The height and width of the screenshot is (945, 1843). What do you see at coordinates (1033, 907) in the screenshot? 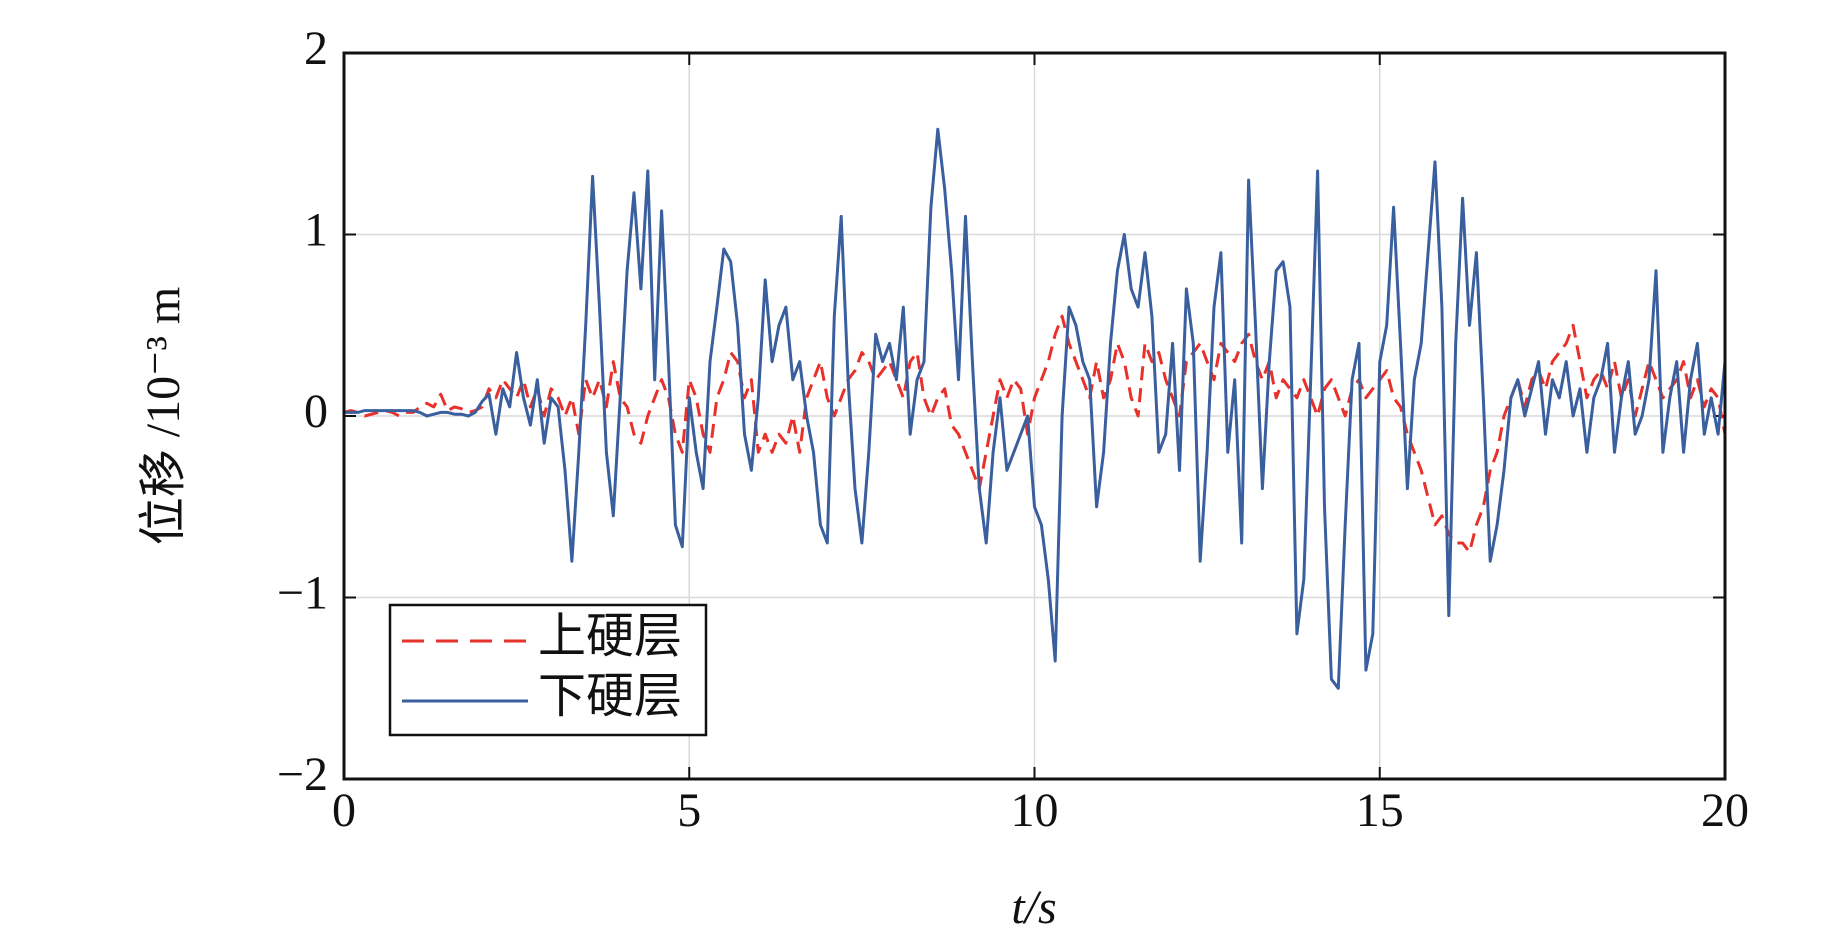
I see `x-axis-label: t/s` at bounding box center [1033, 907].